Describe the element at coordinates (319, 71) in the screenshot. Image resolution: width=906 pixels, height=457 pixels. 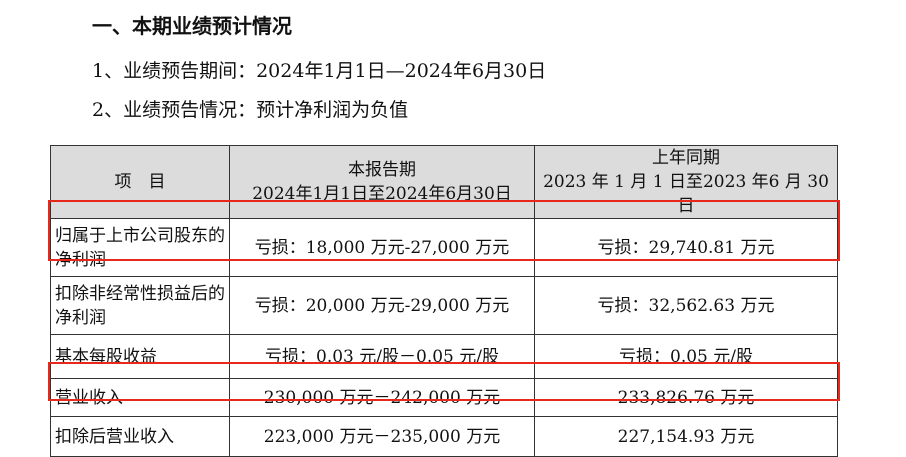
I see `forecast-period: 1、业绩预告期间：2024年1月1日—2024年6月30日` at that location.